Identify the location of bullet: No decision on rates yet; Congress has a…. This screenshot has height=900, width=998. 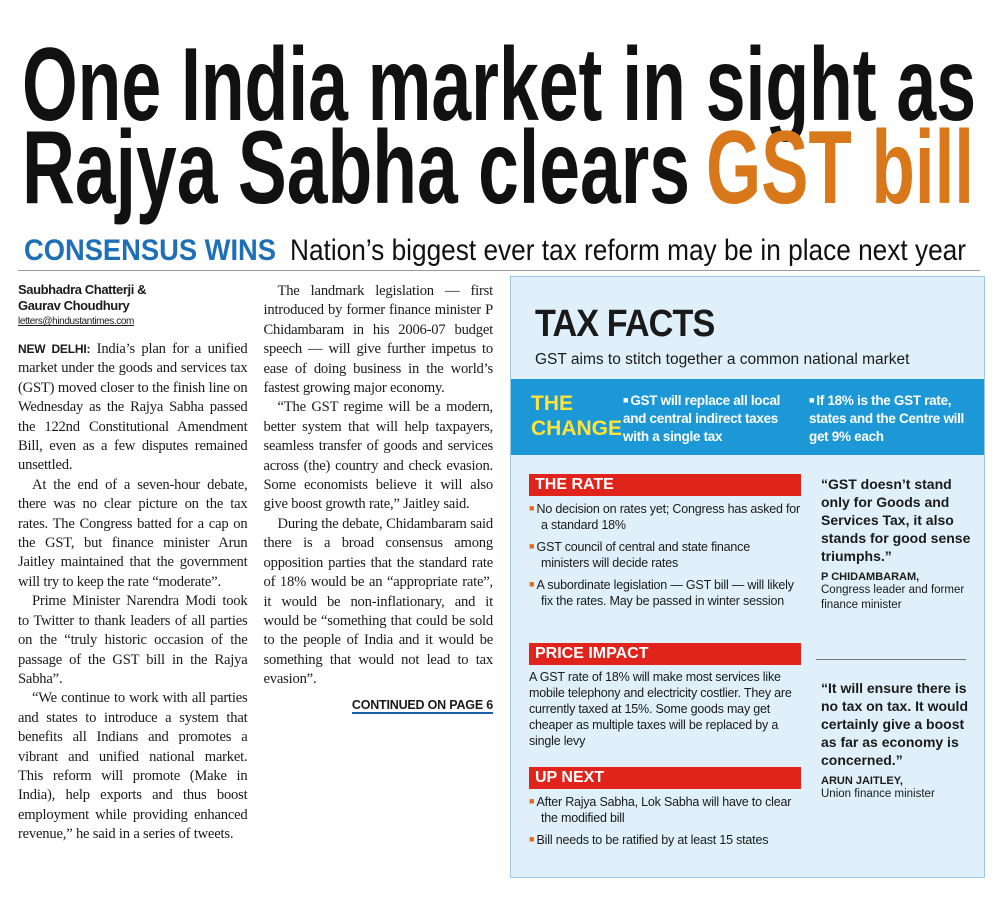
(665, 516).